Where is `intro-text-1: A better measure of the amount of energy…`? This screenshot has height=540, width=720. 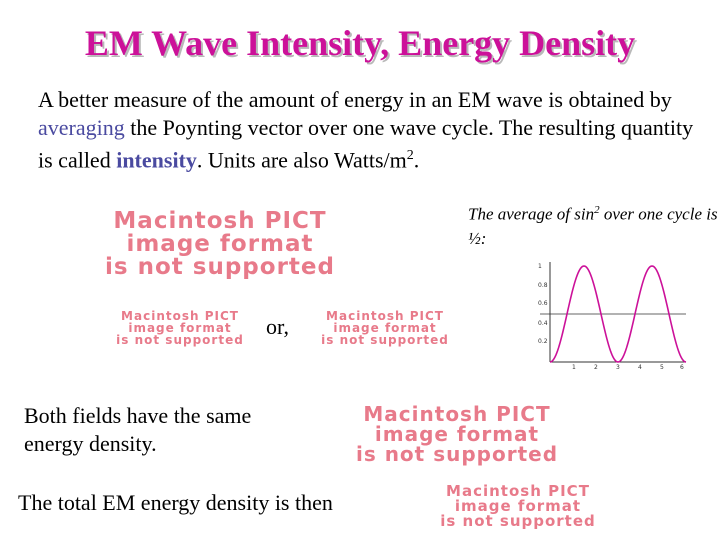 intro-text-1: A better measure of the amount of energy… is located at coordinates (355, 99).